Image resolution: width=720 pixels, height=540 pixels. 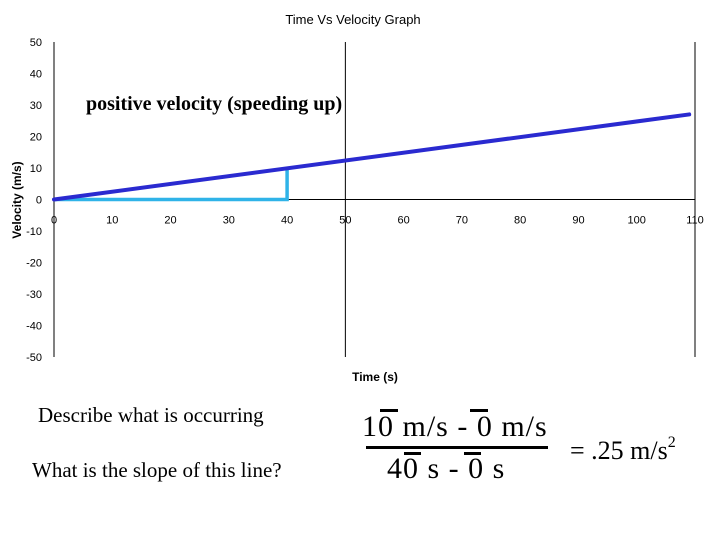 What do you see at coordinates (671, 442) in the screenshot?
I see `slope-result-exponent: 2` at bounding box center [671, 442].